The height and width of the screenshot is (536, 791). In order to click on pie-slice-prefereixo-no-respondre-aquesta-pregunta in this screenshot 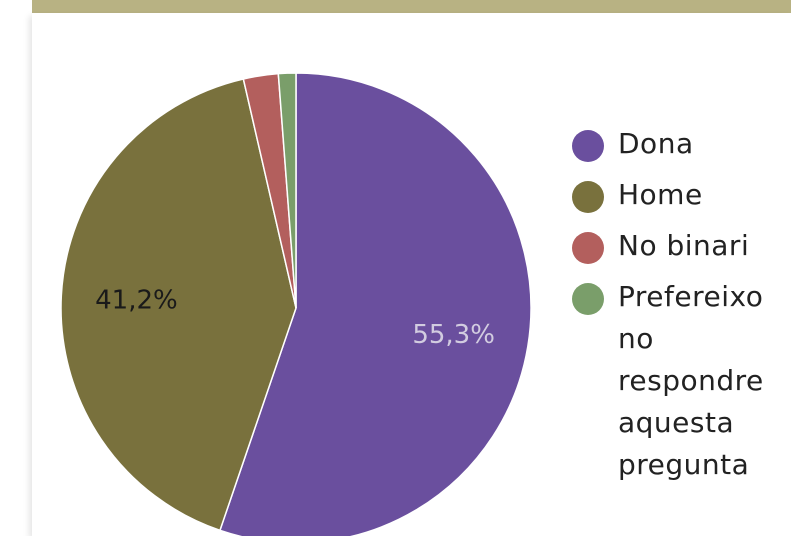, I will do `click(287, 190)`.